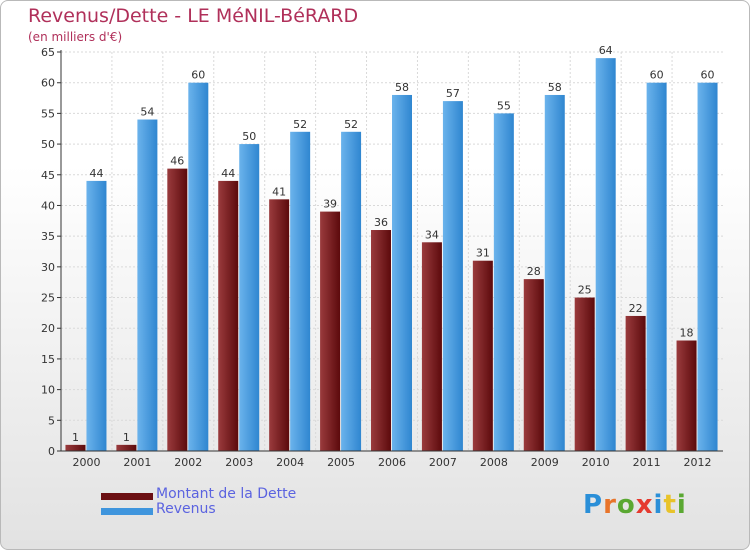  What do you see at coordinates (86, 462) in the screenshot?
I see `x-tick-label: 2000` at bounding box center [86, 462].